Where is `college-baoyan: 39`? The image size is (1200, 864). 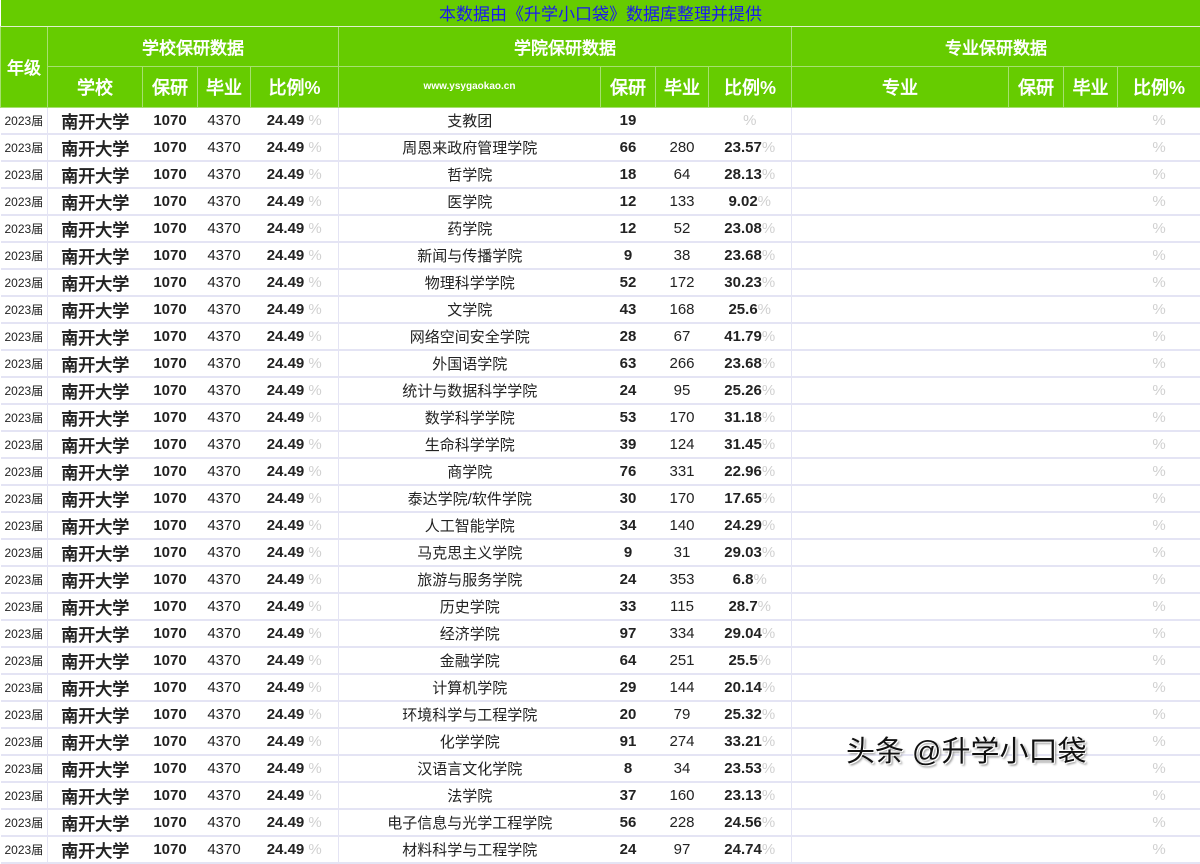
college-baoyan: 39 is located at coordinates (628, 444).